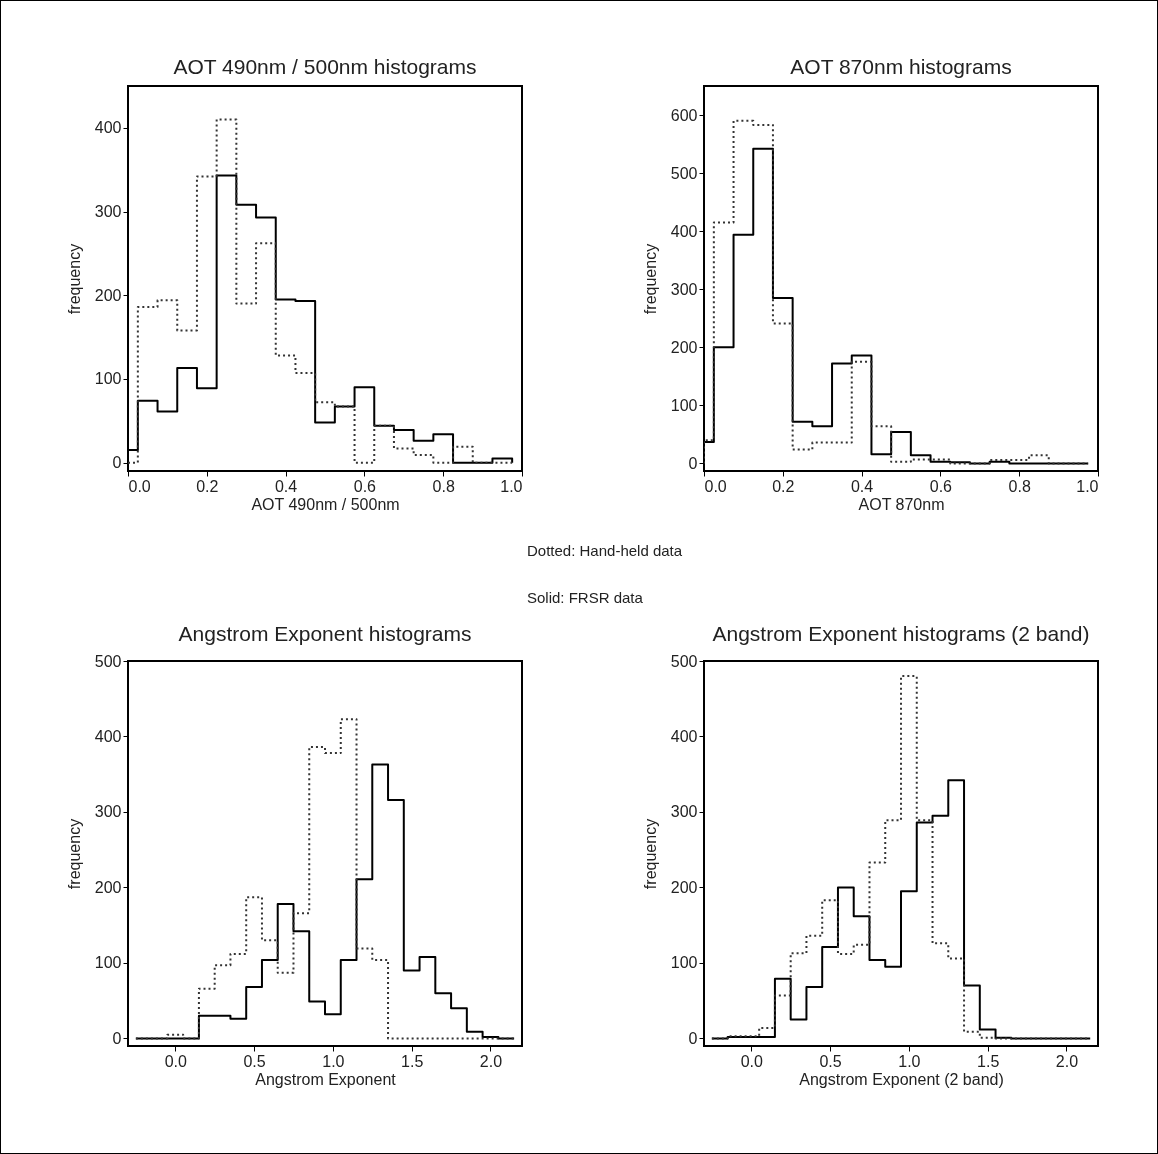 This screenshot has height=1154, width=1158. I want to click on x-axis-title: Angstrom Exponent, so click(326, 1079).